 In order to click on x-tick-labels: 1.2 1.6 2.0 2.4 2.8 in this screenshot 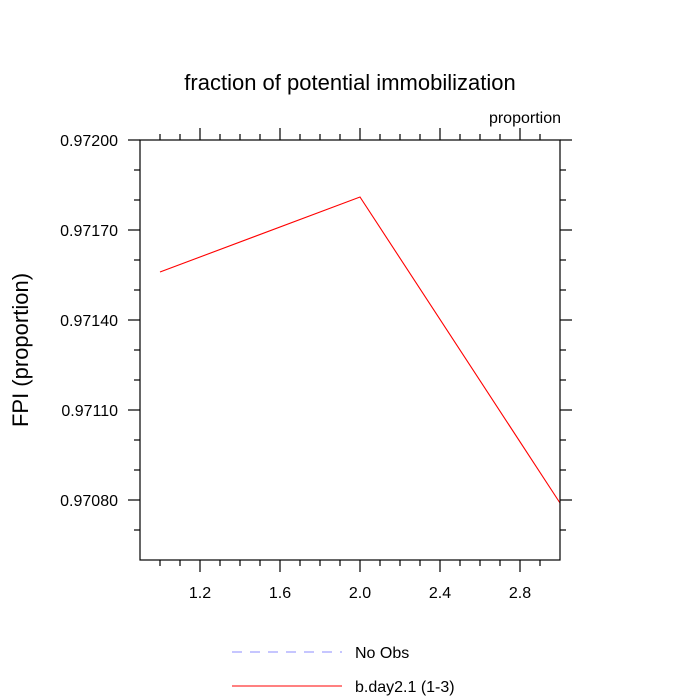, I will do `click(360, 593)`.